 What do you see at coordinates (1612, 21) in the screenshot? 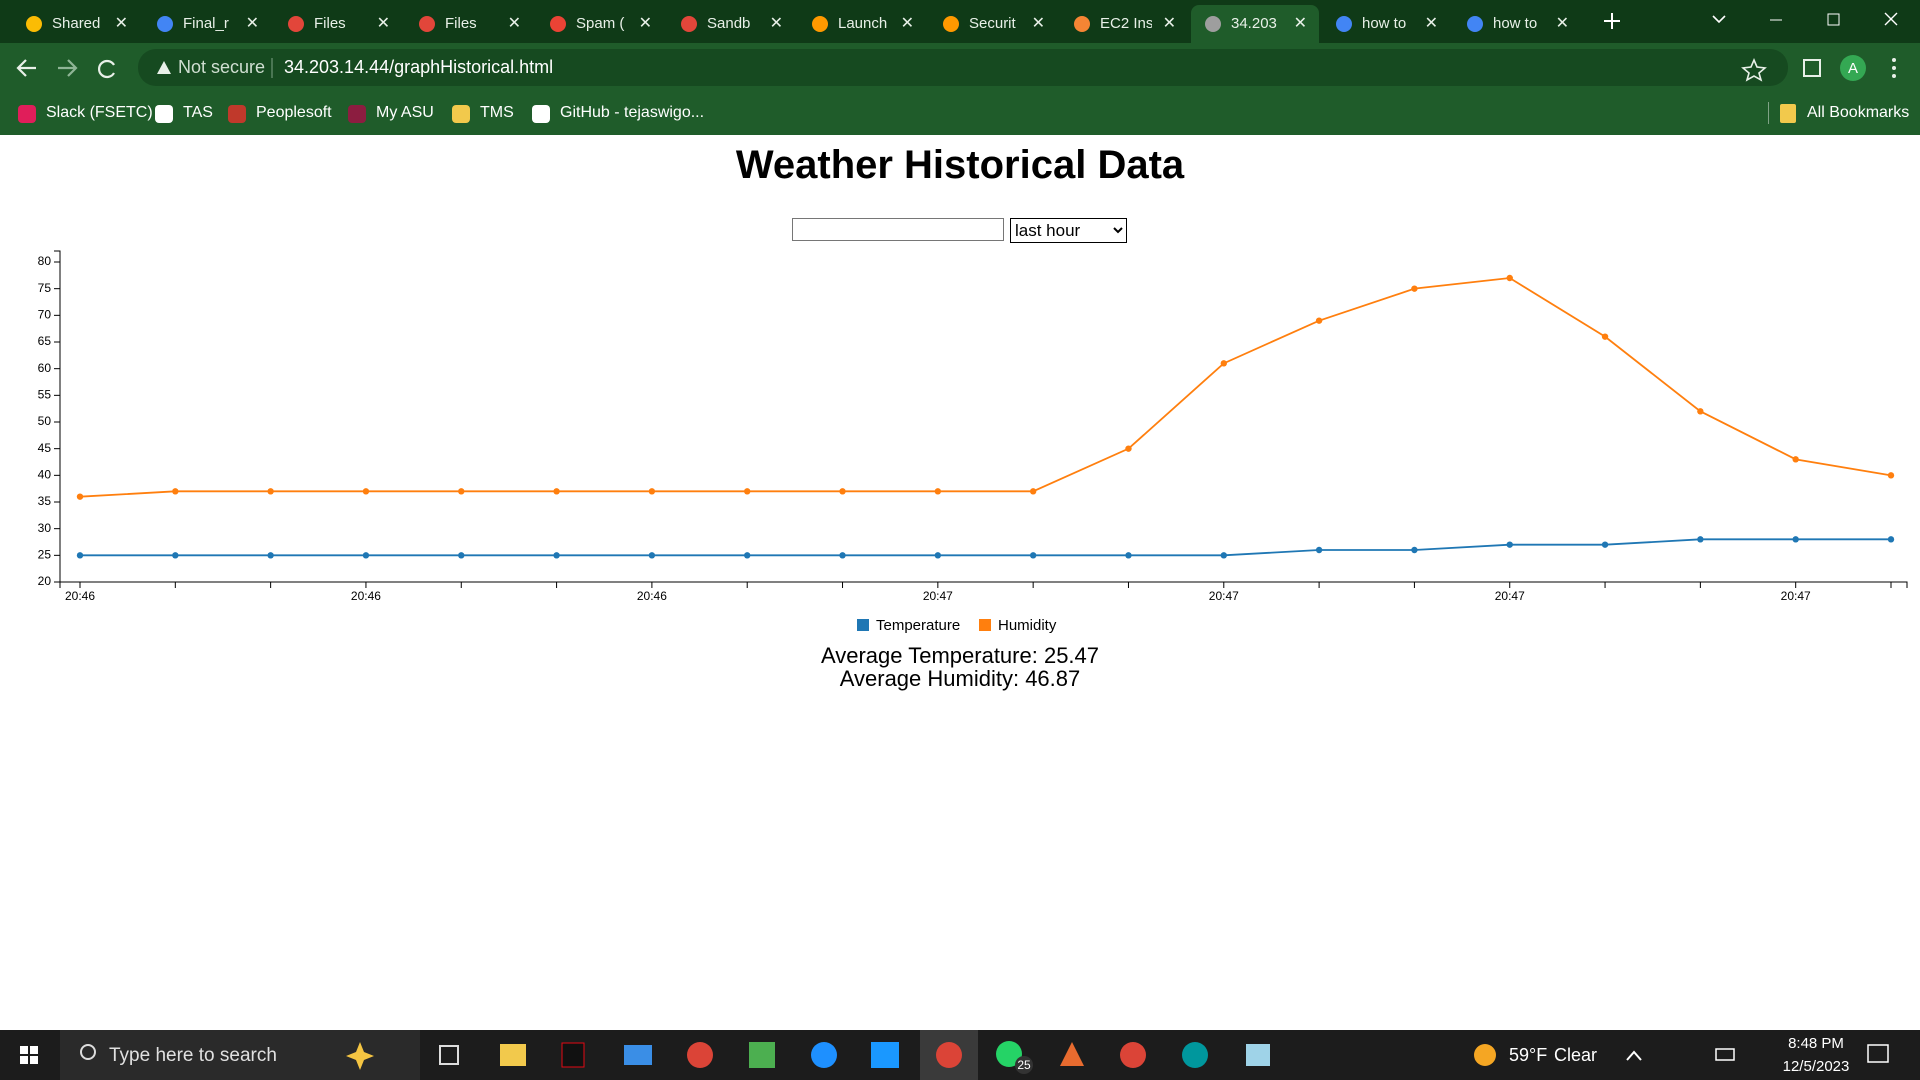
I see `new-tab` at bounding box center [1612, 21].